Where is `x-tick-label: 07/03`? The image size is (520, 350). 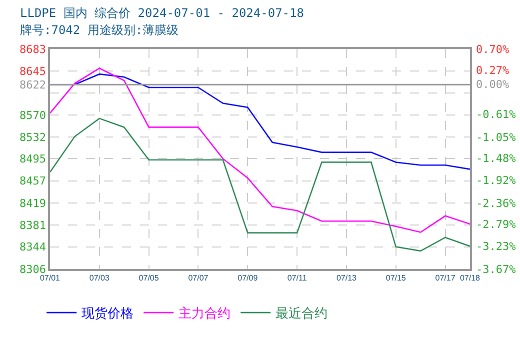
x-tick-label: 07/03 is located at coordinates (99, 277).